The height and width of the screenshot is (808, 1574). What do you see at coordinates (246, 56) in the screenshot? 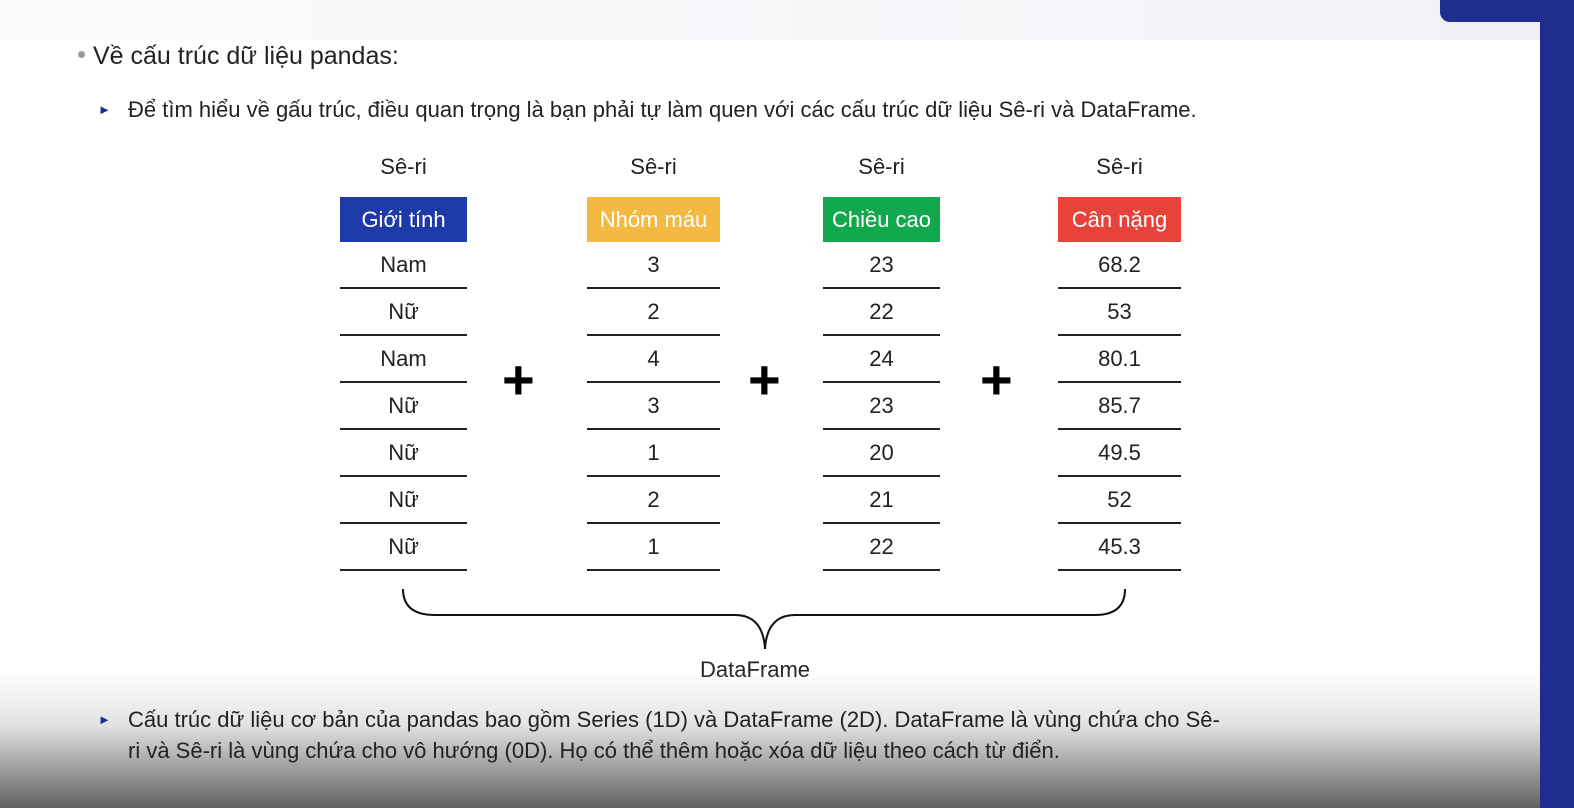
I see `main-bullet-text: Về cấu trúc dữ liệu pandas:` at bounding box center [246, 56].